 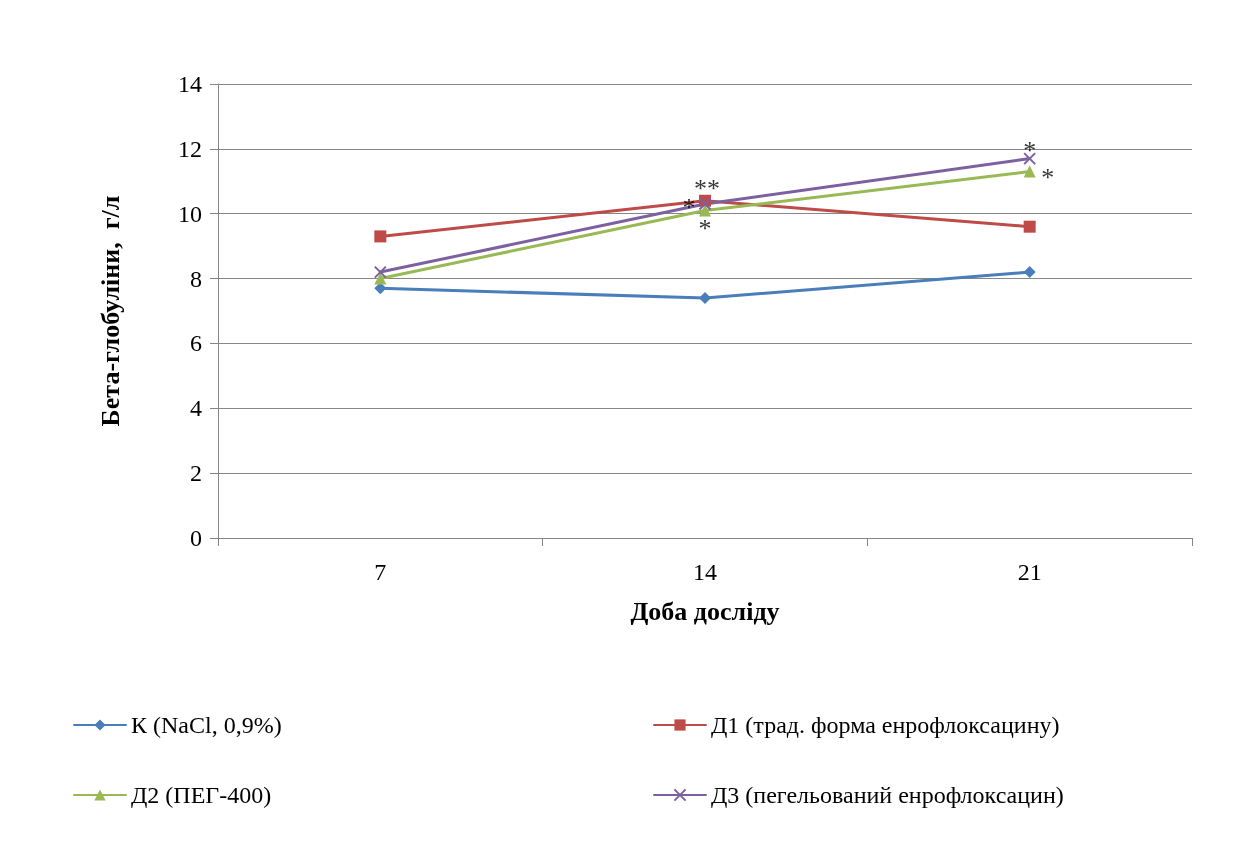 What do you see at coordinates (196, 538) in the screenshot?
I see `y-tick-label: 0` at bounding box center [196, 538].